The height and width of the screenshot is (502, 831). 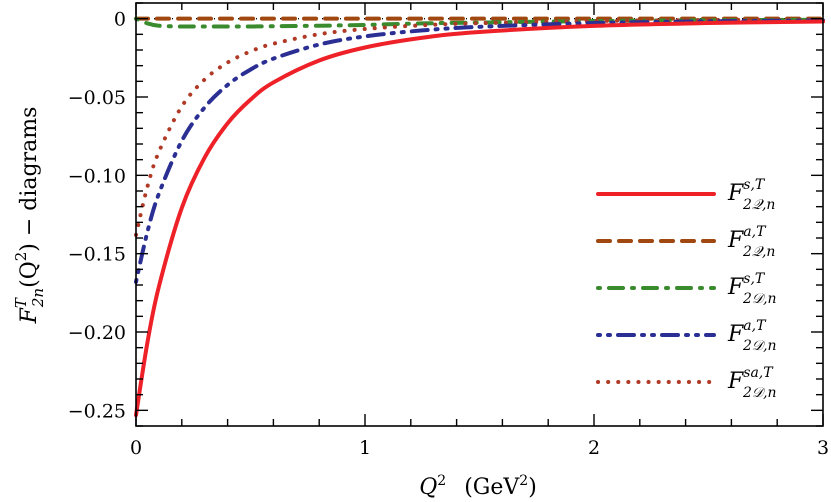 What do you see at coordinates (97, 98) in the screenshot?
I see `y-tick-label: −0.05` at bounding box center [97, 98].